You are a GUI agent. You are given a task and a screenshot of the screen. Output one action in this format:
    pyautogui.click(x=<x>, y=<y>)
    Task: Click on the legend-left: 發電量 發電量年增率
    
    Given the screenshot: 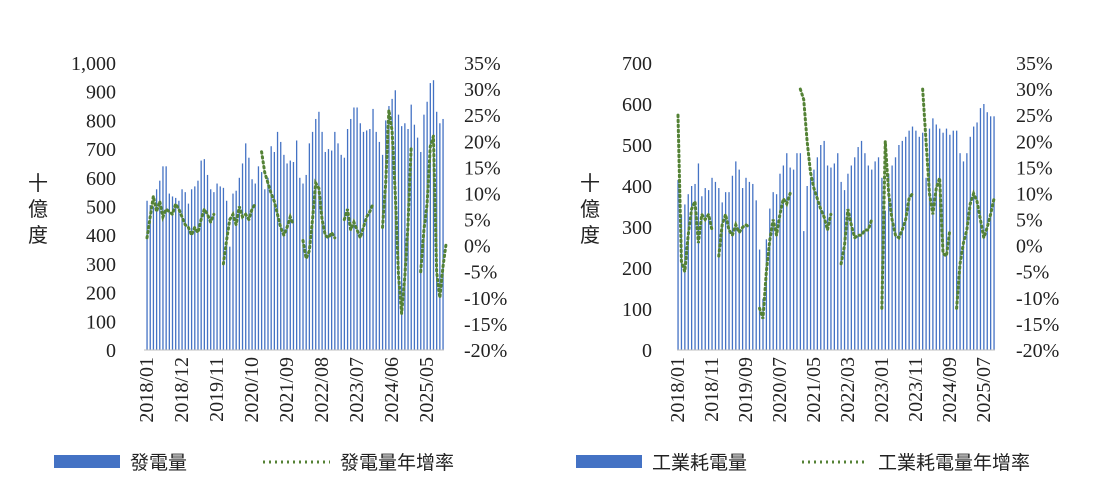 What is the action you would take?
    pyautogui.click(x=254, y=463)
    